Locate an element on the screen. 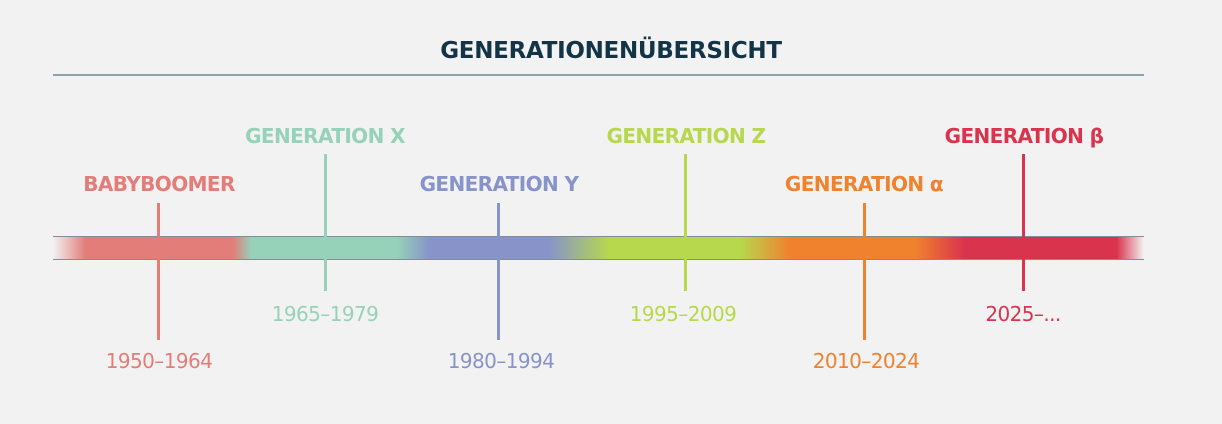 The image size is (1222, 424). label-generation-beta: GENERATION β is located at coordinates (1024, 136).